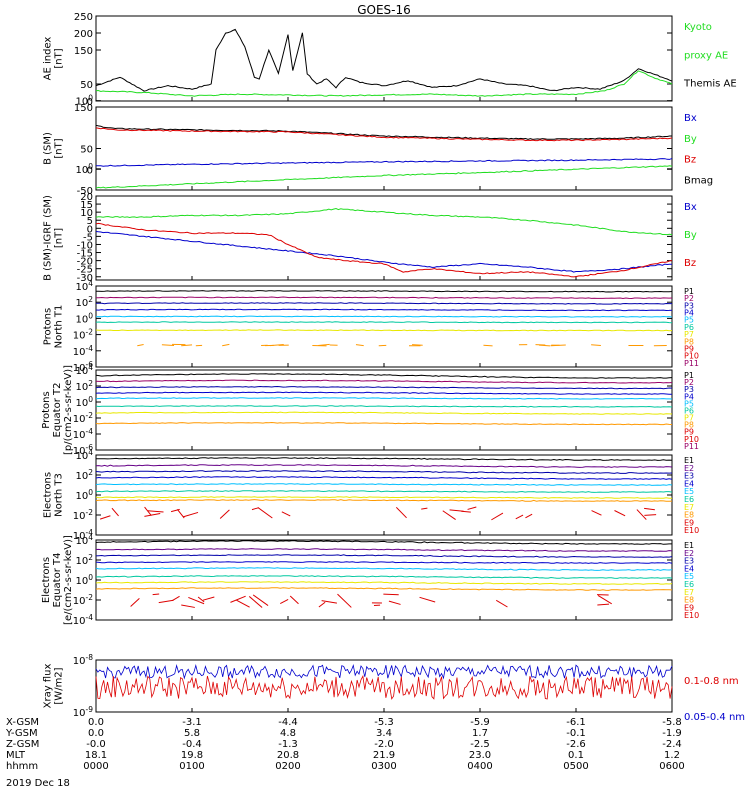 The width and height of the screenshot is (750, 804). Describe the element at coordinates (48, 148) in the screenshot. I see `y-axis-label: B (SM)` at that location.